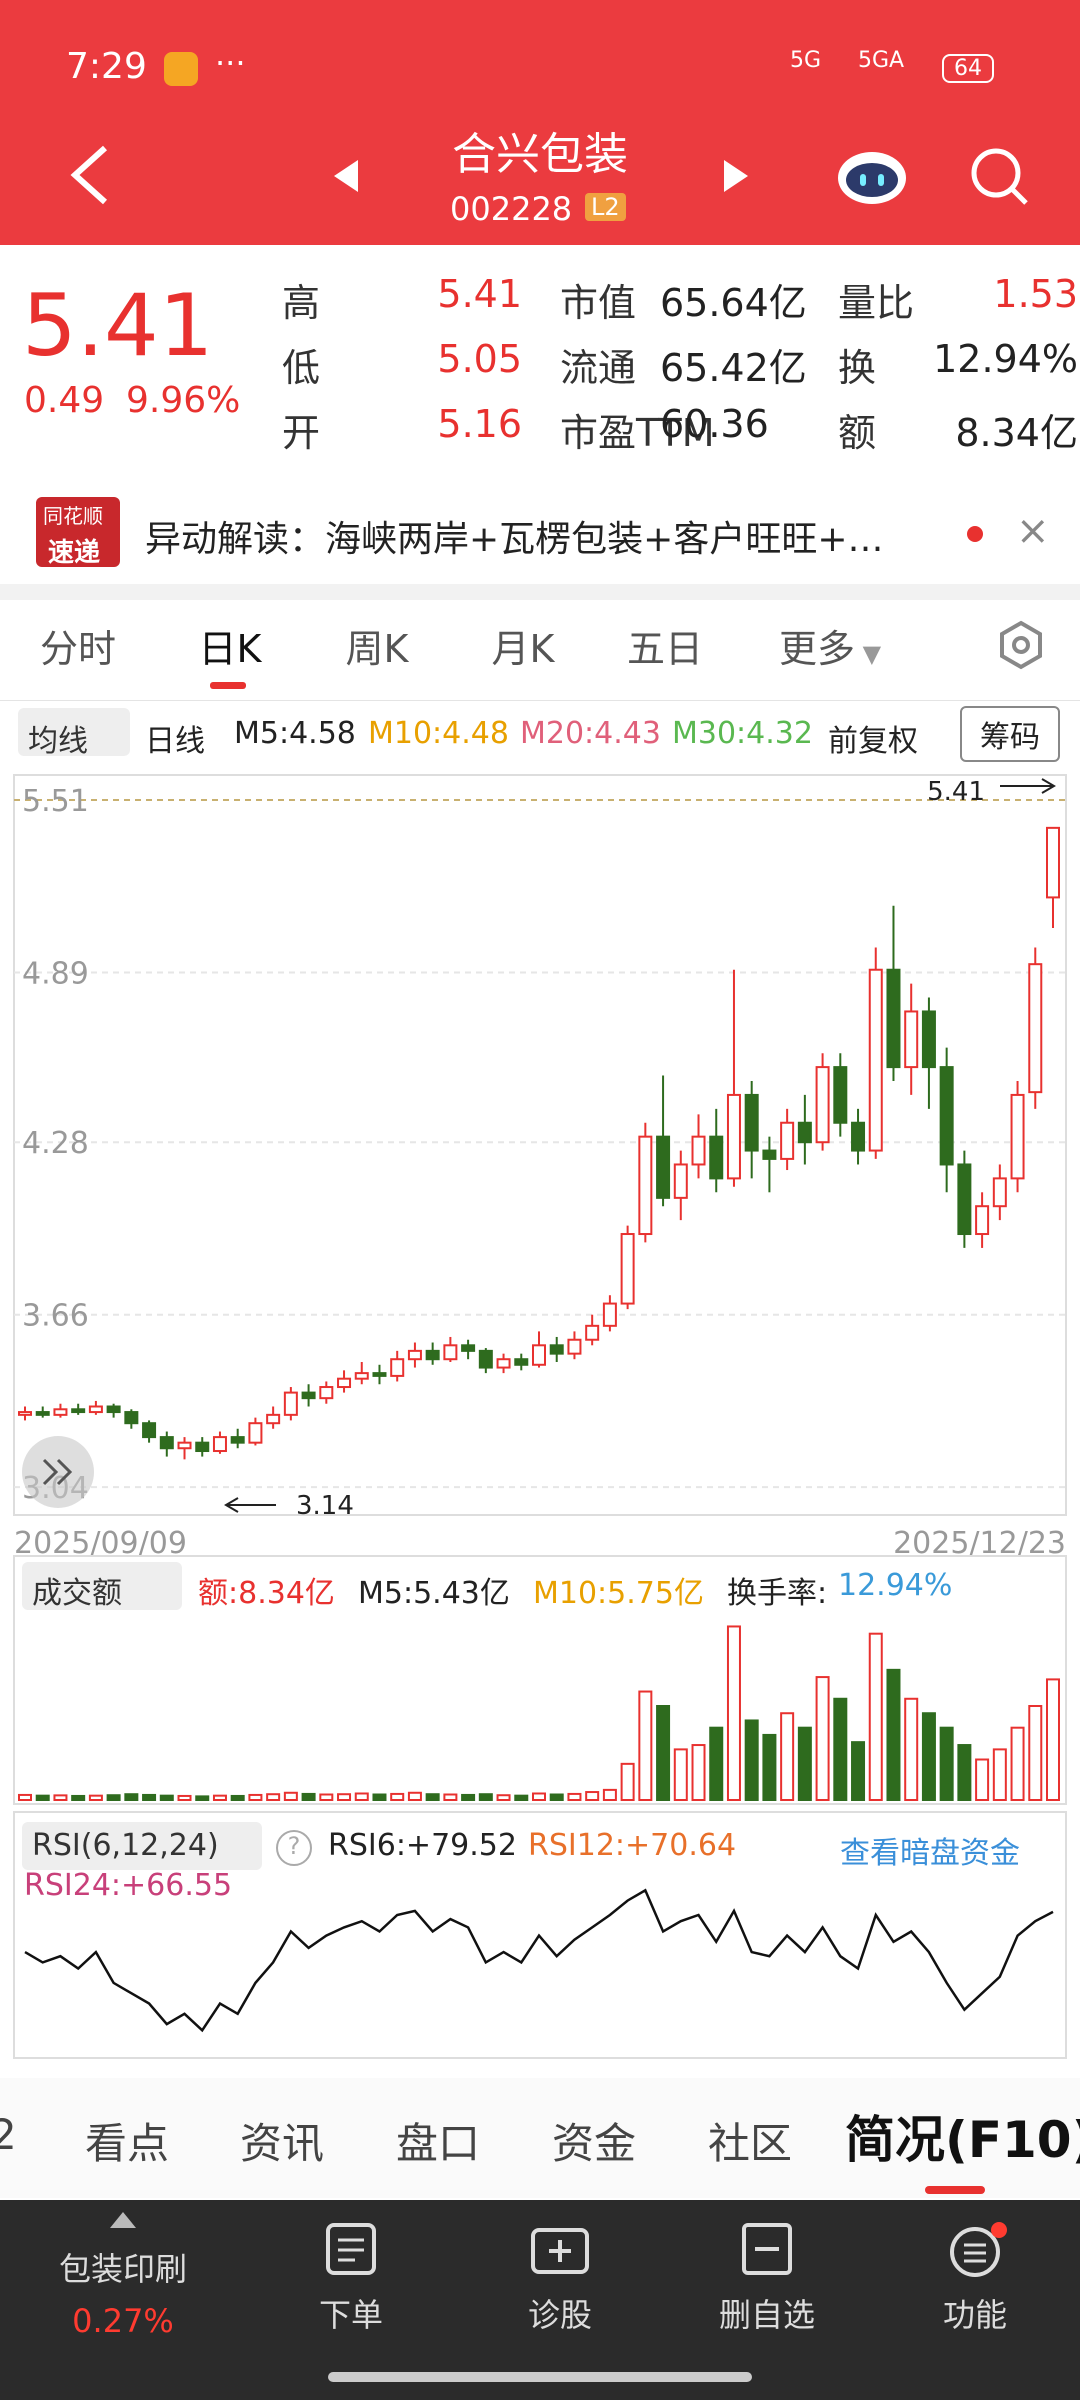 The height and width of the screenshot is (2400, 1080). I want to click on bottom-tab: 看点, so click(127, 2143).